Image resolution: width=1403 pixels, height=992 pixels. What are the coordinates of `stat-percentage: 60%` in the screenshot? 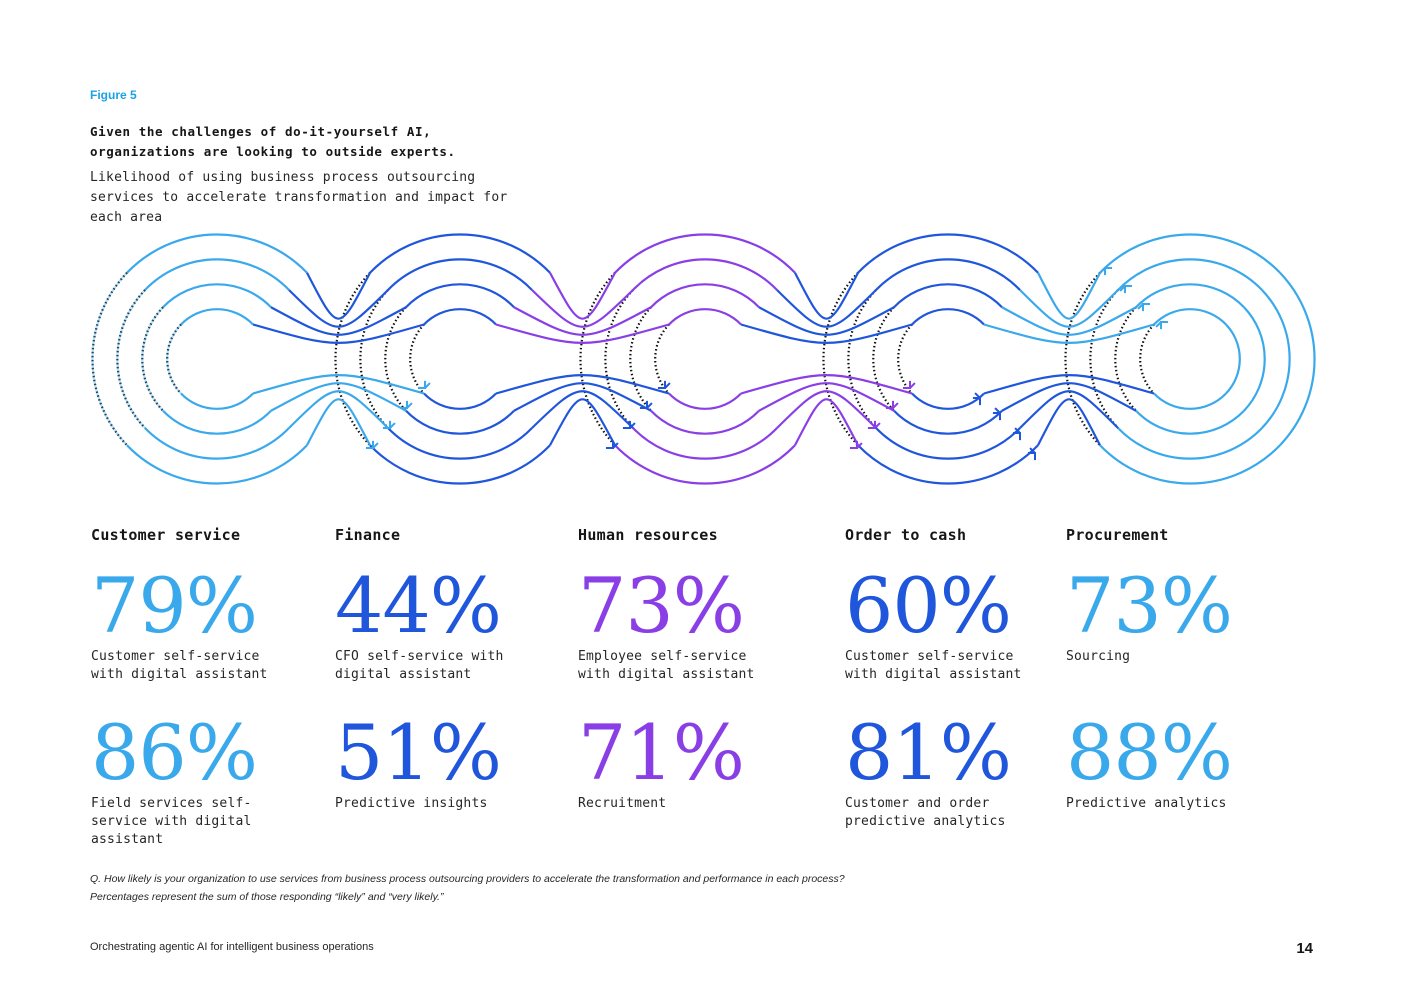 It's located at (928, 605).